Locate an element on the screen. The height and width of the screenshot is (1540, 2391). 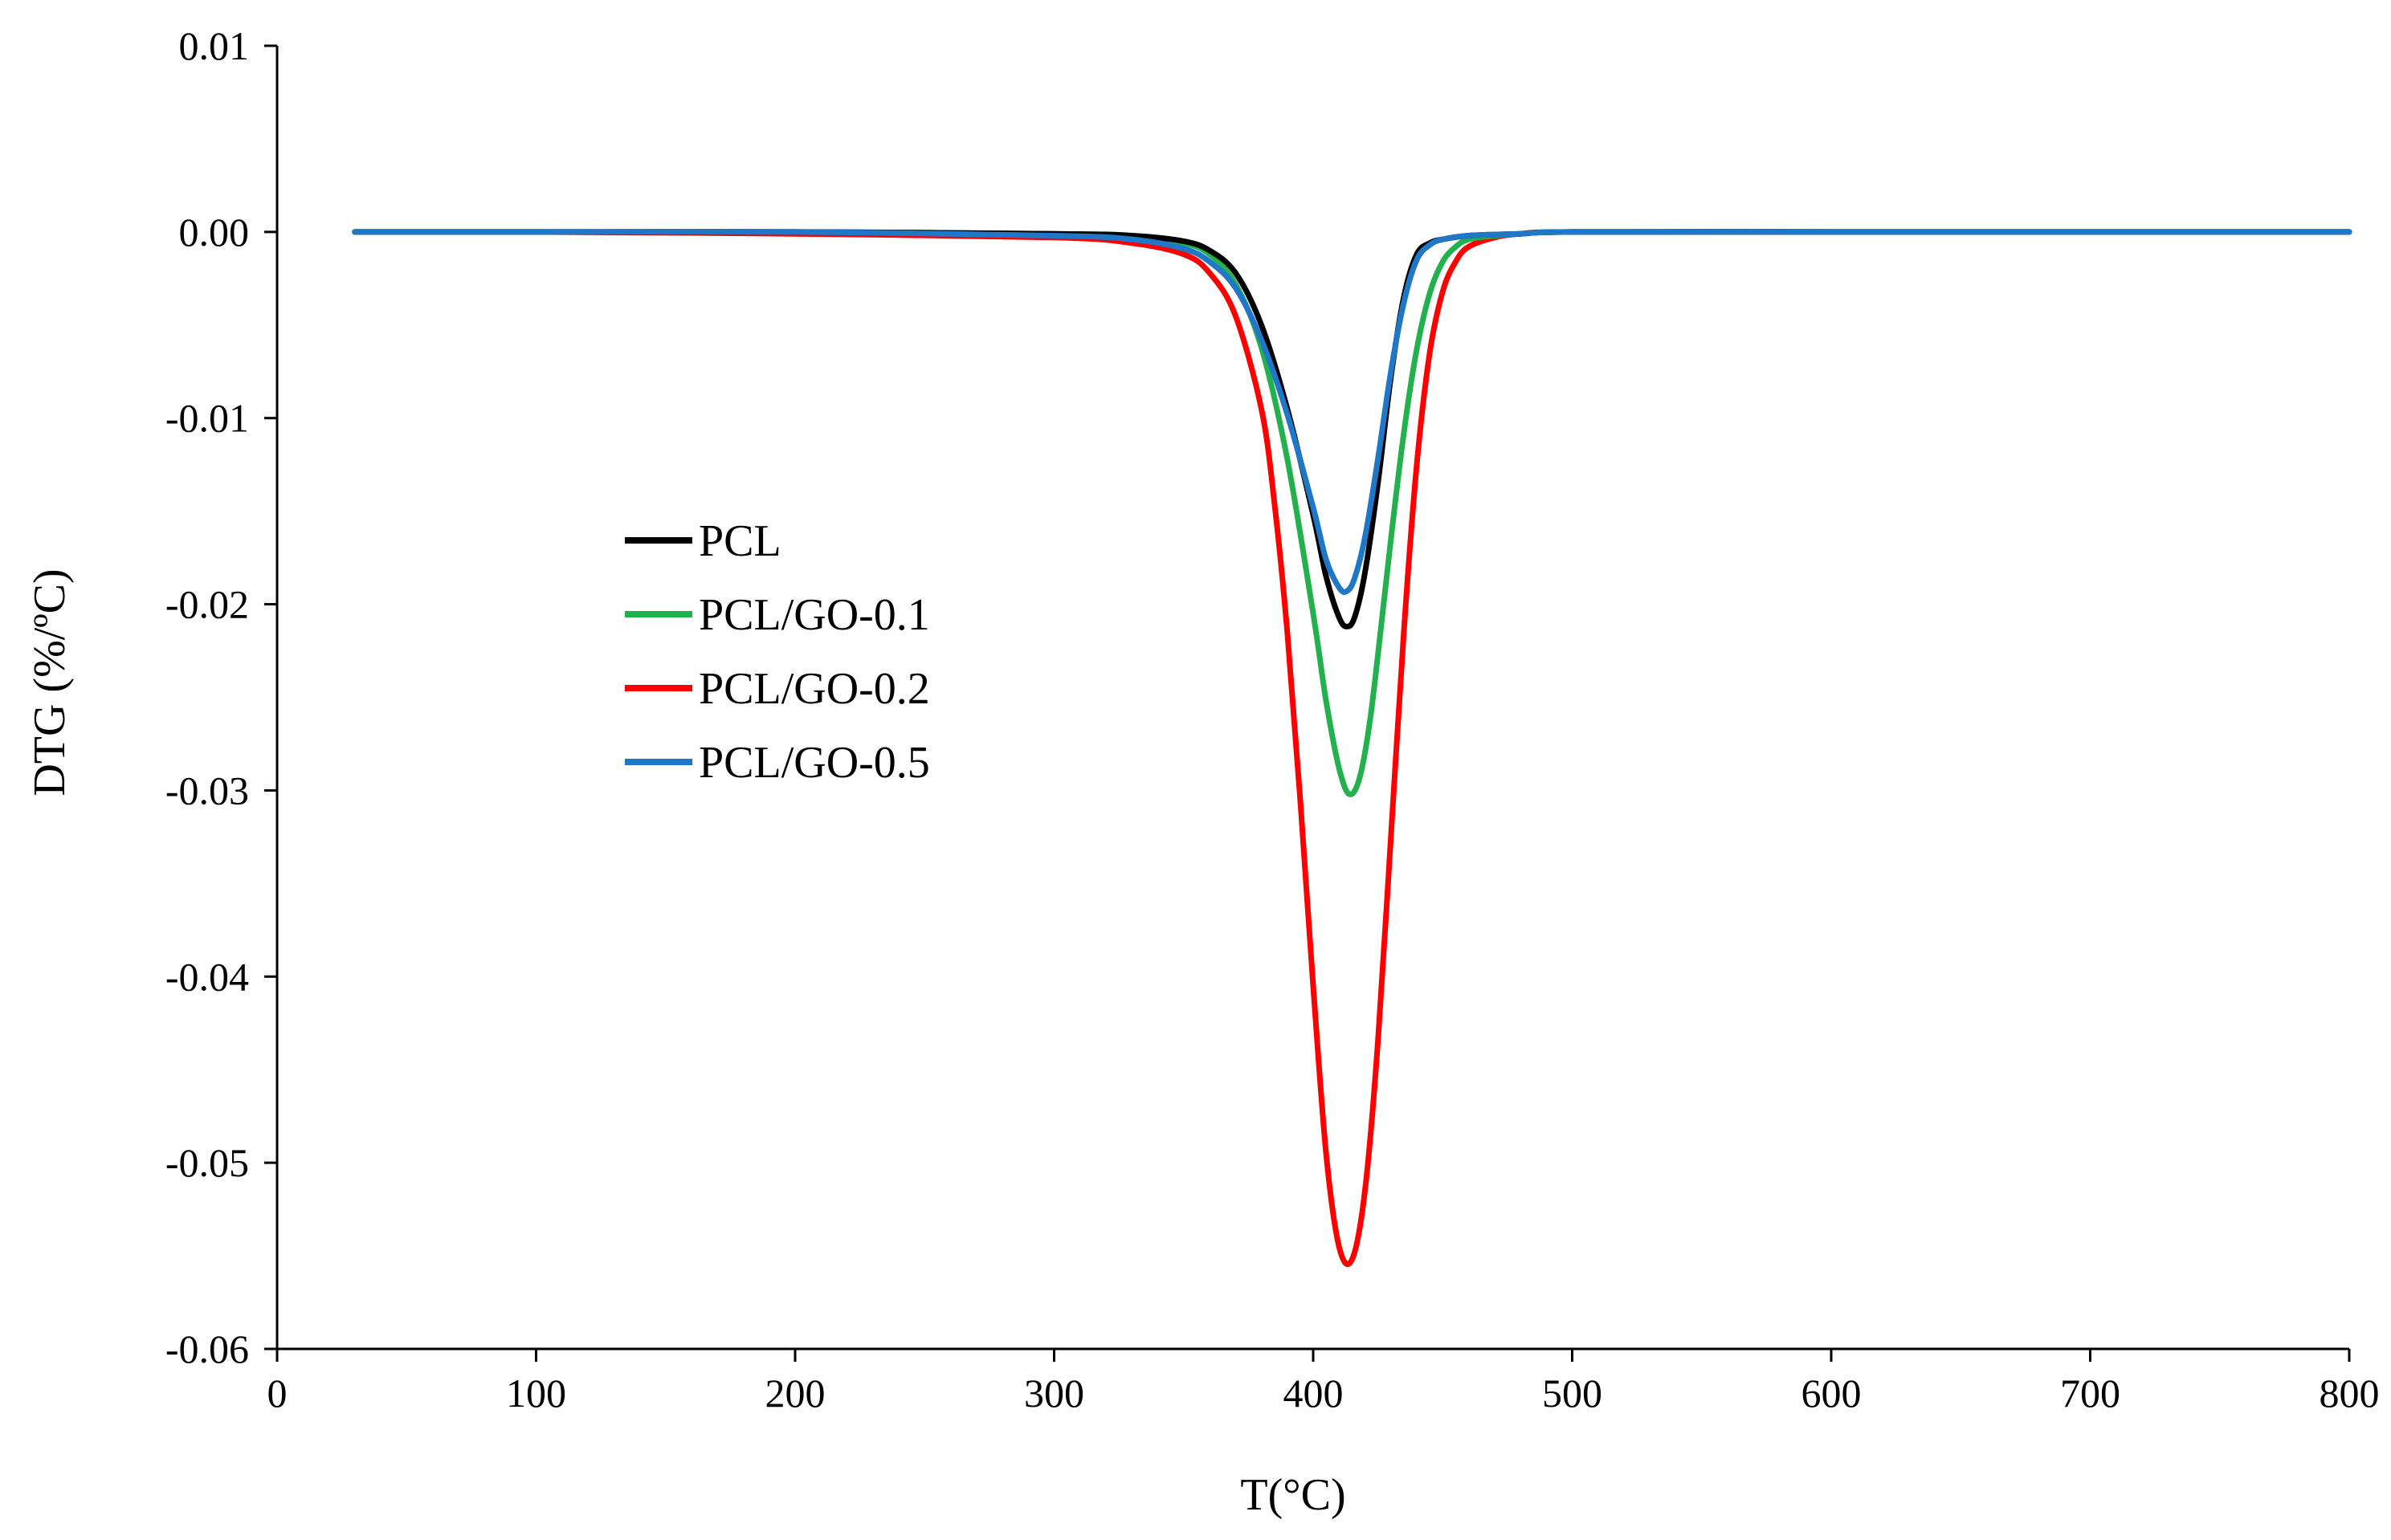
x-tick-label: 500 is located at coordinates (1572, 1393).